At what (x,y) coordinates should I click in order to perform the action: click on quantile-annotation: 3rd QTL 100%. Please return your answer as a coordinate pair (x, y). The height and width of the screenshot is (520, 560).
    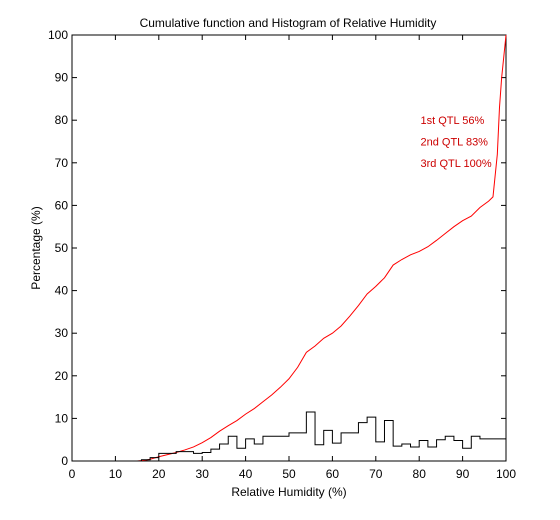
    Looking at the image, I should click on (456, 164).